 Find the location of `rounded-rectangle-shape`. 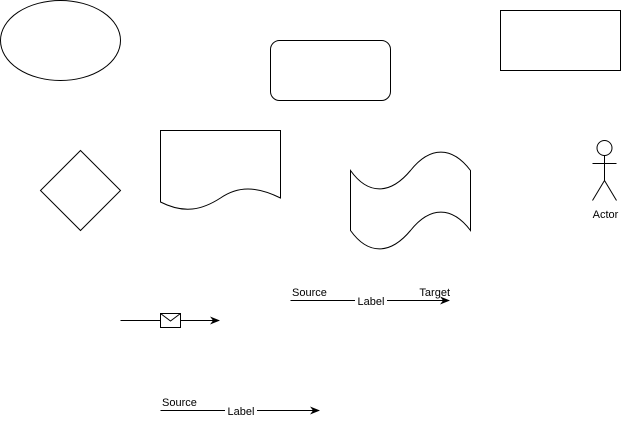

rounded-rectangle-shape is located at coordinates (331, 71).